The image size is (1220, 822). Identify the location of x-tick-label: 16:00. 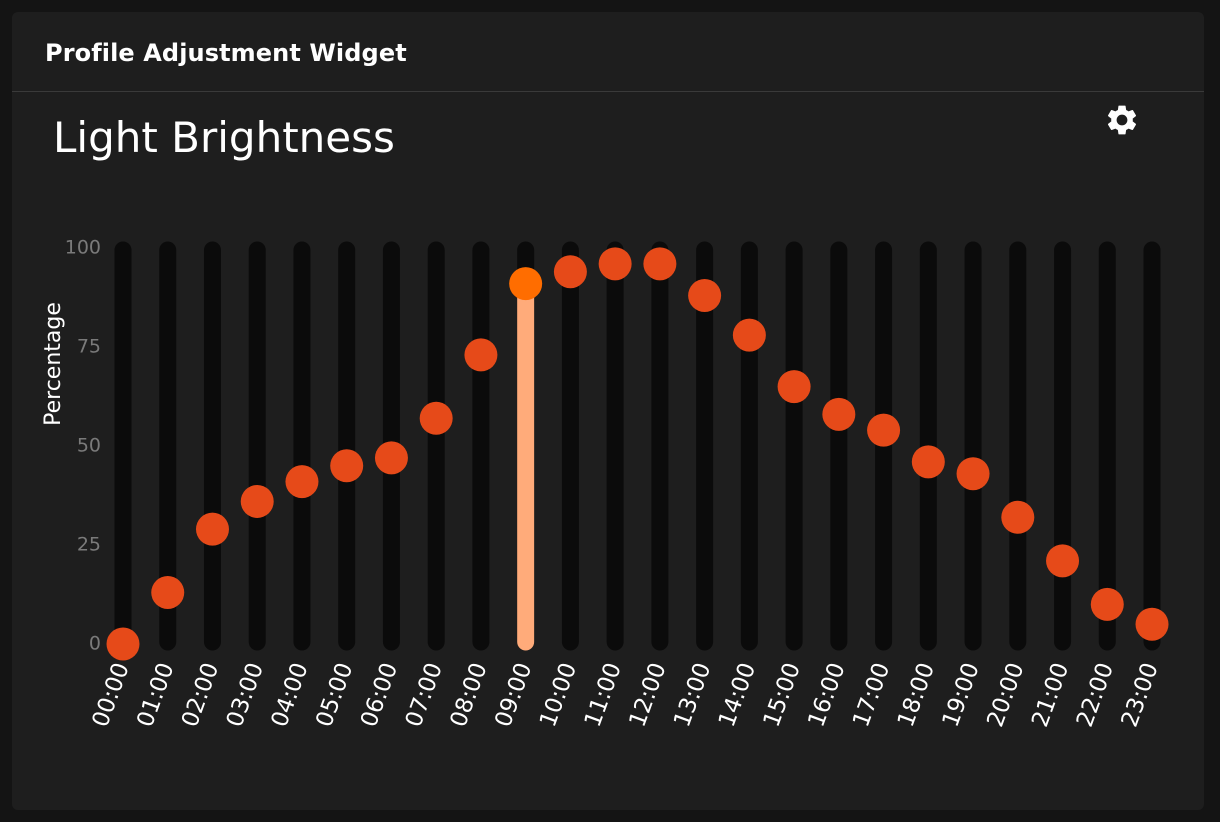
(826, 694).